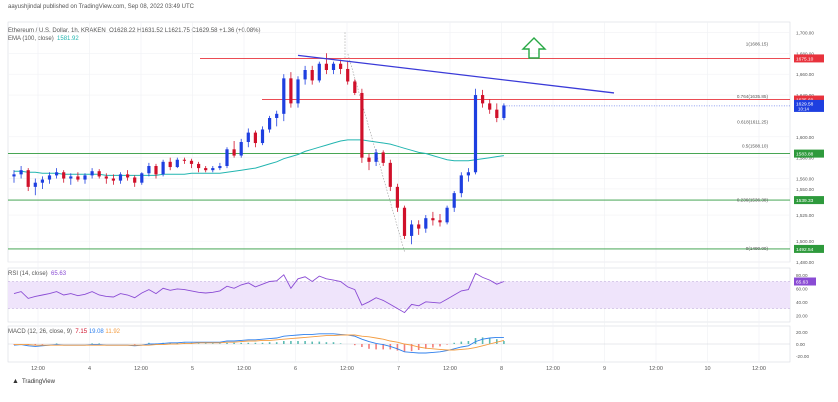 This screenshot has width=838, height=402. Describe the element at coordinates (802, 288) in the screenshot. I see `rsi-tick-label: 60.00` at that location.